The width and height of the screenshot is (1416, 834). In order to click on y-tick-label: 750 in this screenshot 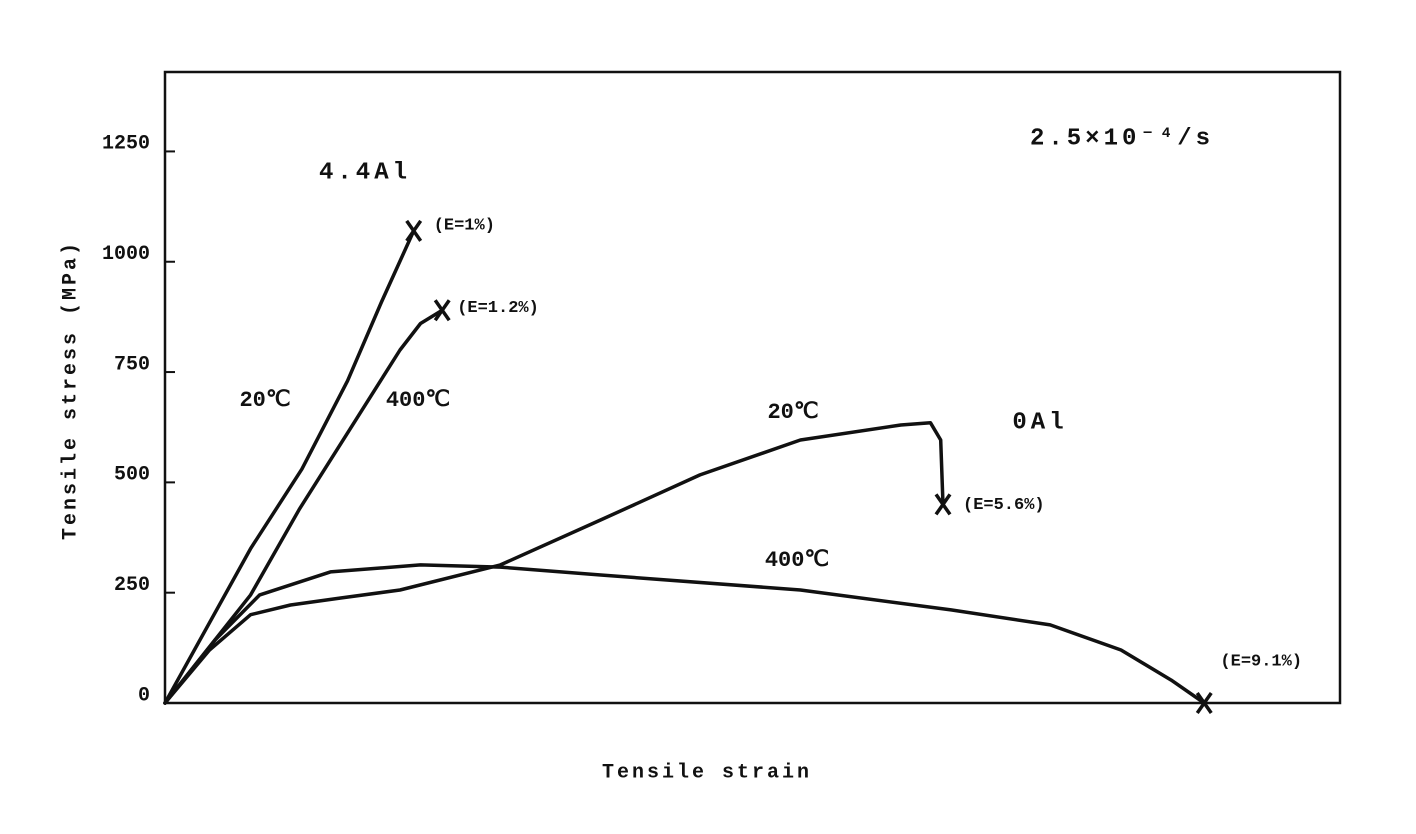, I will do `click(132, 364)`.